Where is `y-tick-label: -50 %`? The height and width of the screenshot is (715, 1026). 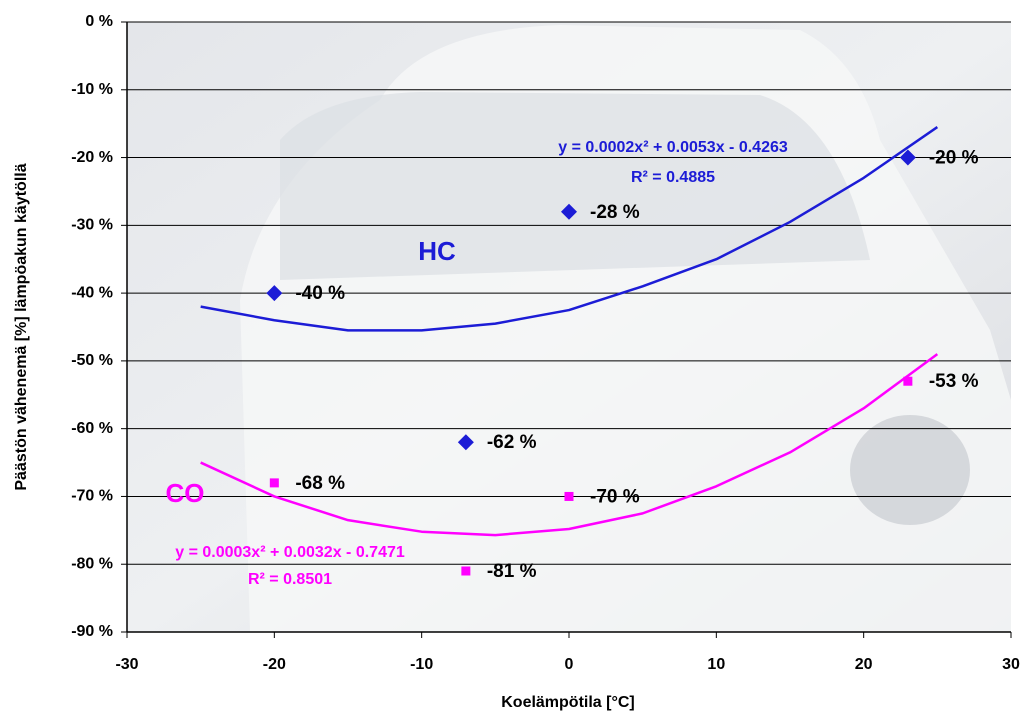
y-tick-label: -50 % is located at coordinates (92, 360).